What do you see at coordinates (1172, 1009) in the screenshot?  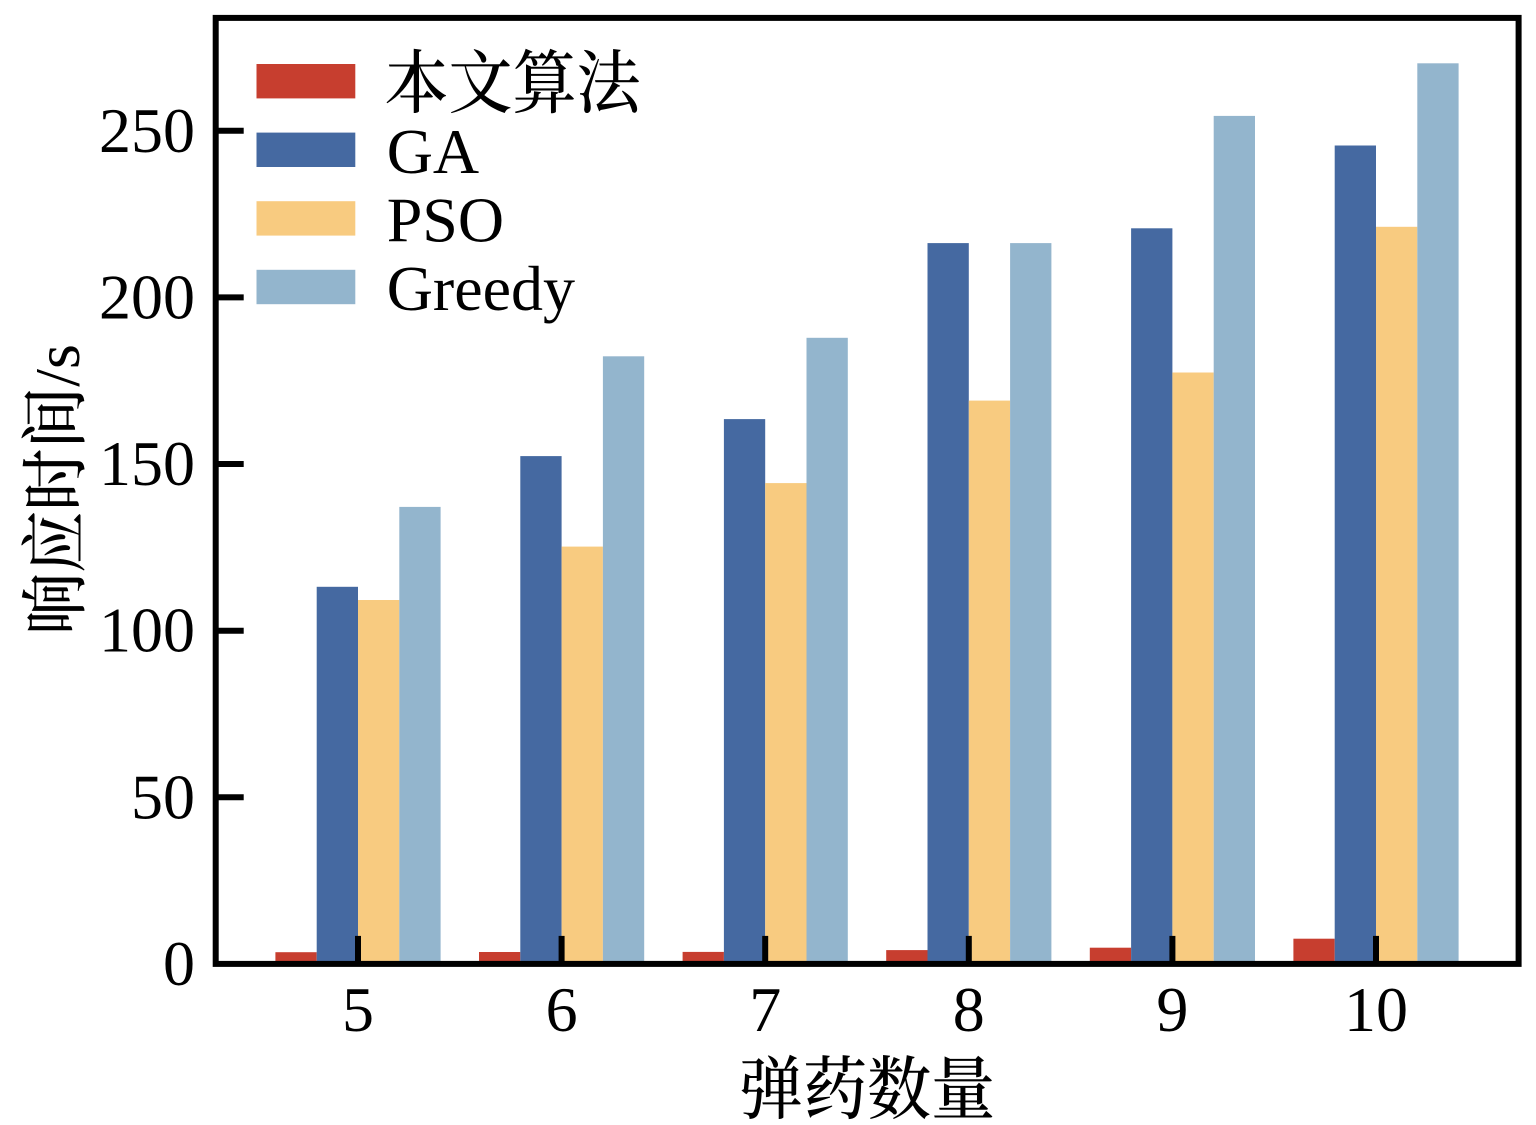 I see `svg-text: 9` at bounding box center [1172, 1009].